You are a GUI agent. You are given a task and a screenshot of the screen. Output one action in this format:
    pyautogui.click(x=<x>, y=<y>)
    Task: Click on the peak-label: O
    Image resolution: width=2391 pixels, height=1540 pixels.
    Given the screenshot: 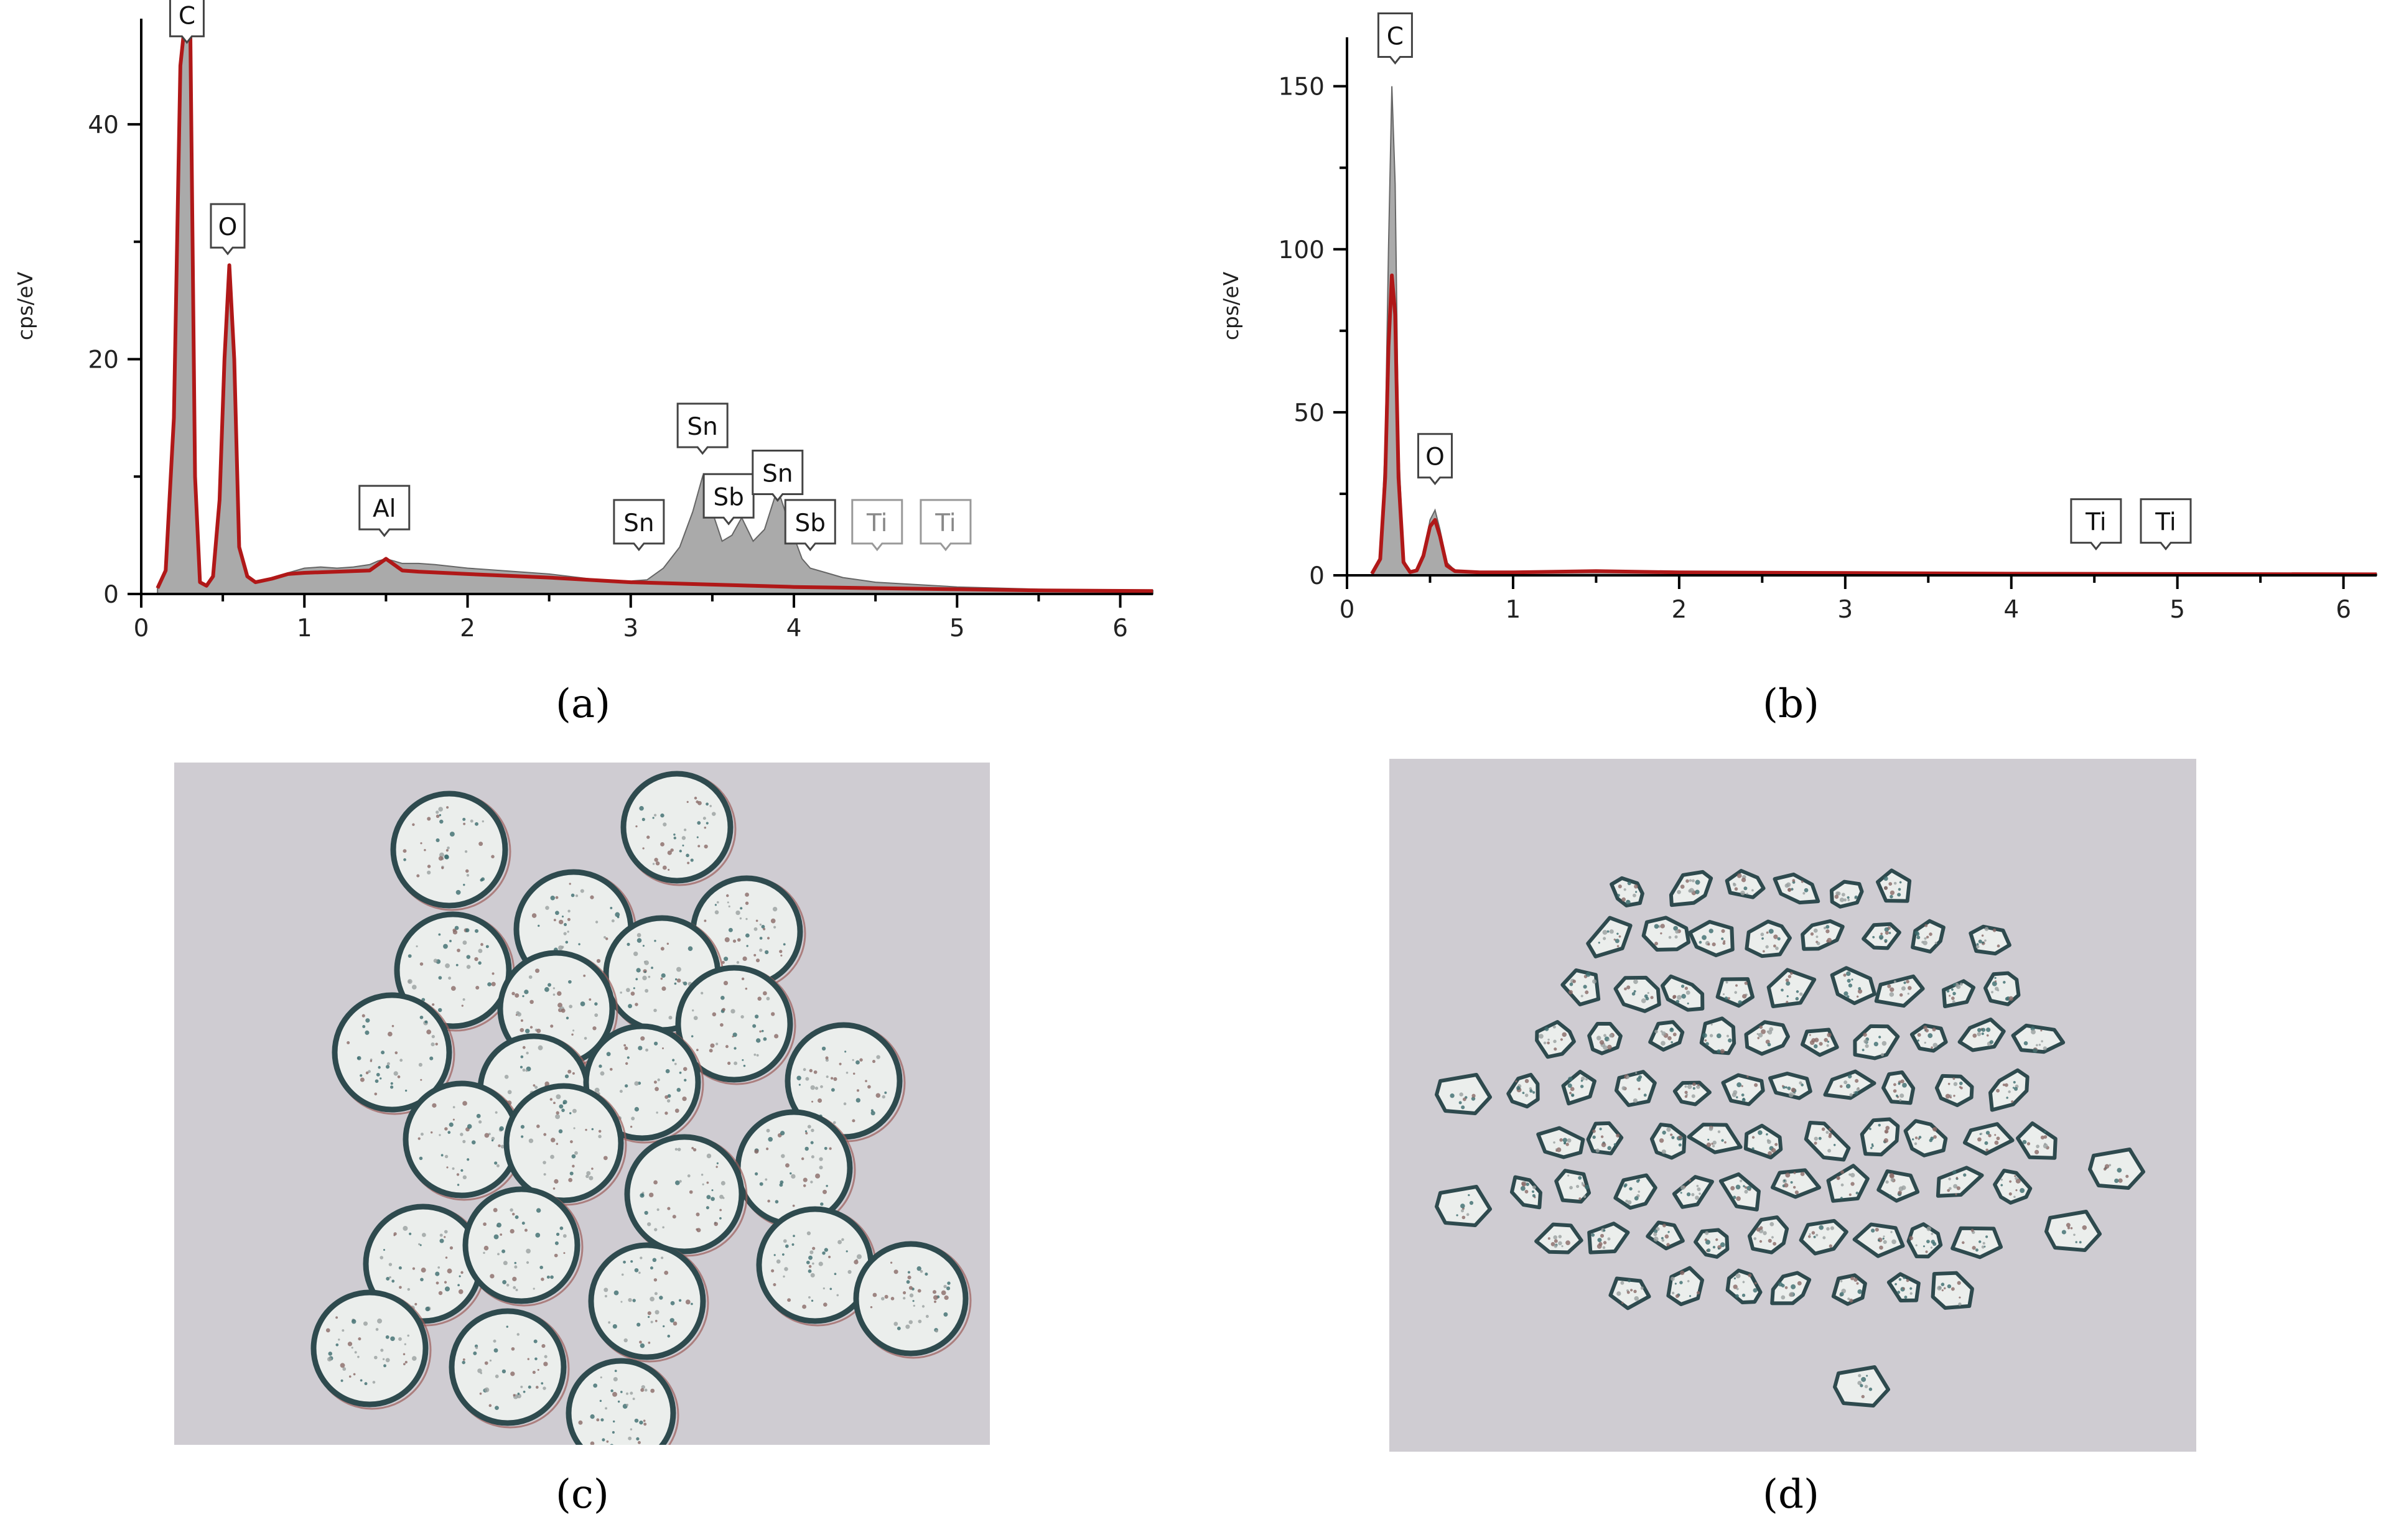 What is the action you would take?
    pyautogui.click(x=228, y=229)
    